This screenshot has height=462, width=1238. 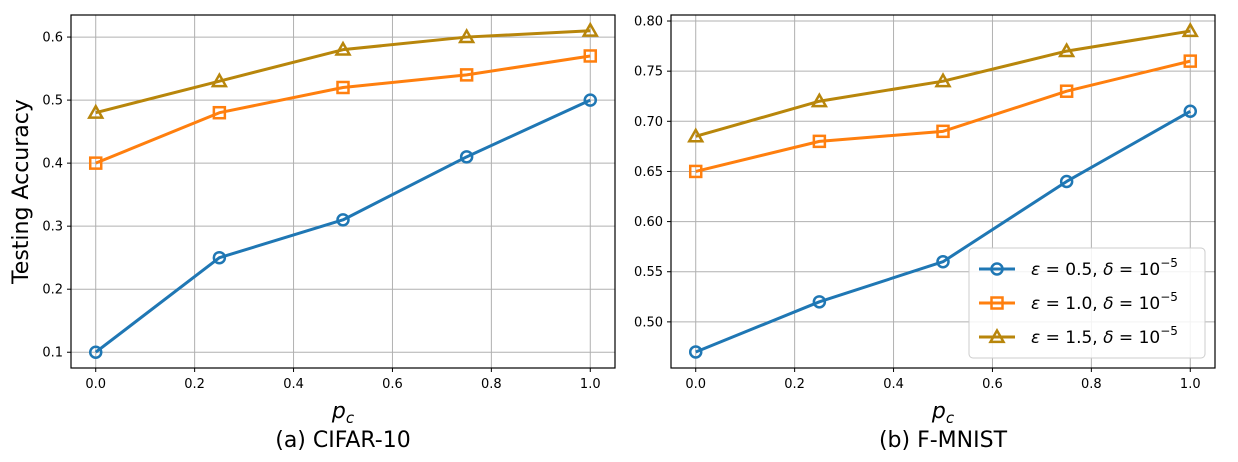 I want to click on y-tick-label: 0.60, so click(x=648, y=222).